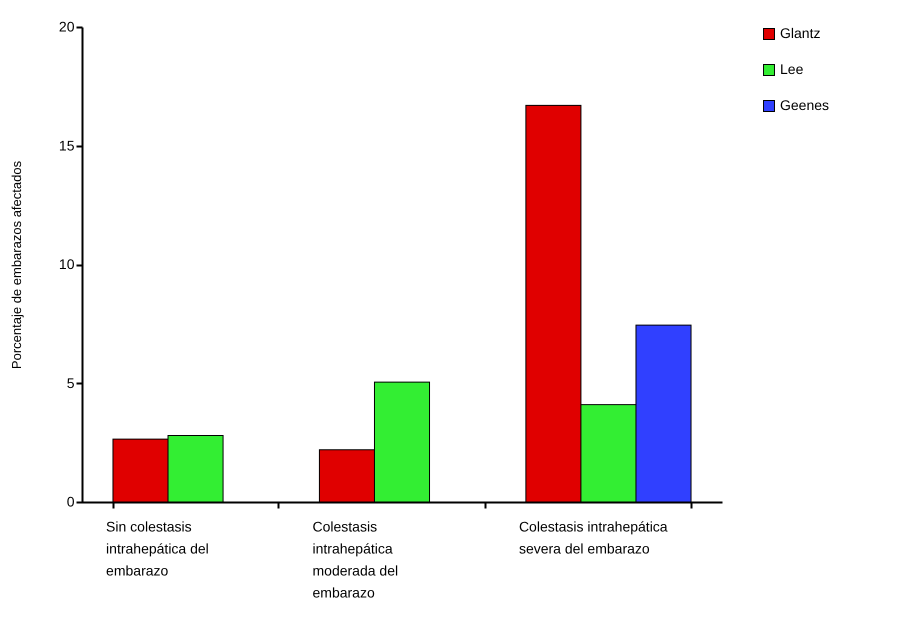  Describe the element at coordinates (593, 537) in the screenshot. I see `x-tick-label: Colestasis intrahepática severa del embarazo` at that location.